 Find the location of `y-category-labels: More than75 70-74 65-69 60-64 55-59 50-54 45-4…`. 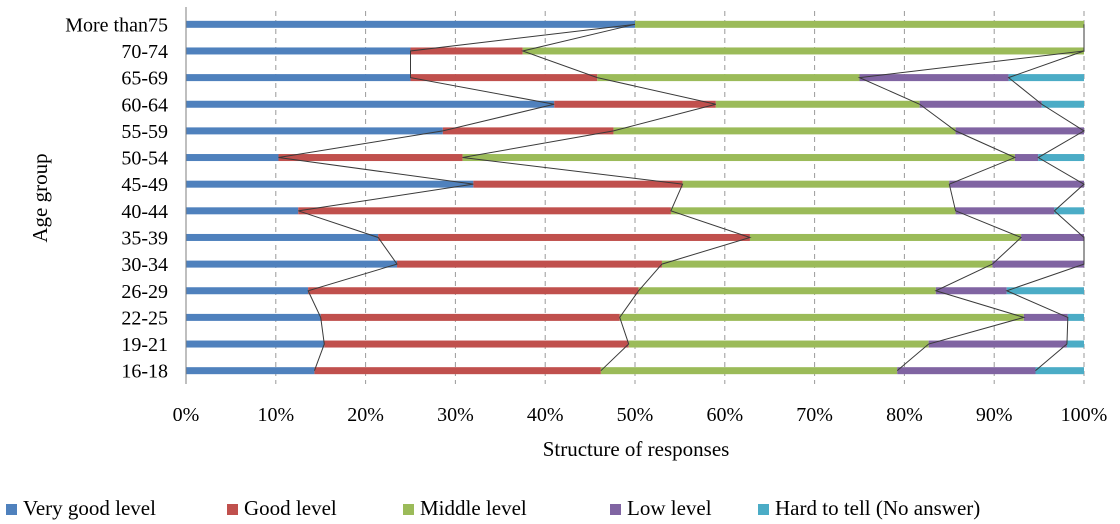

y-category-labels: More than75 70-74 65-69 60-64 55-59 50-54 45-4… is located at coordinates (116, 198).